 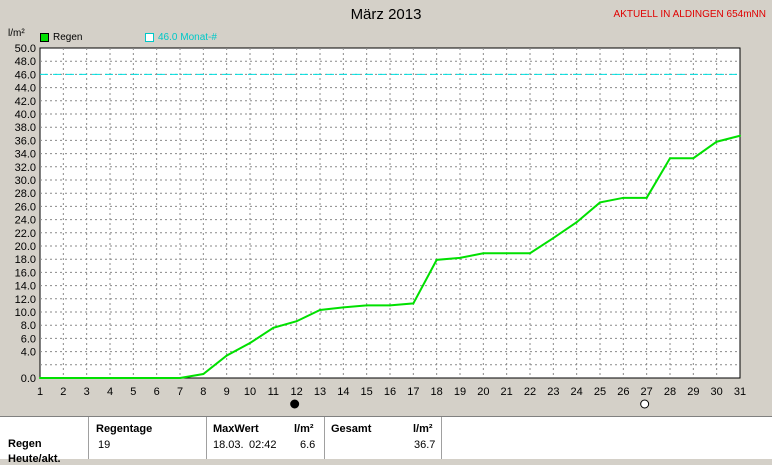 What do you see at coordinates (600, 392) in the screenshot?
I see `x-tick-label: 25` at bounding box center [600, 392].